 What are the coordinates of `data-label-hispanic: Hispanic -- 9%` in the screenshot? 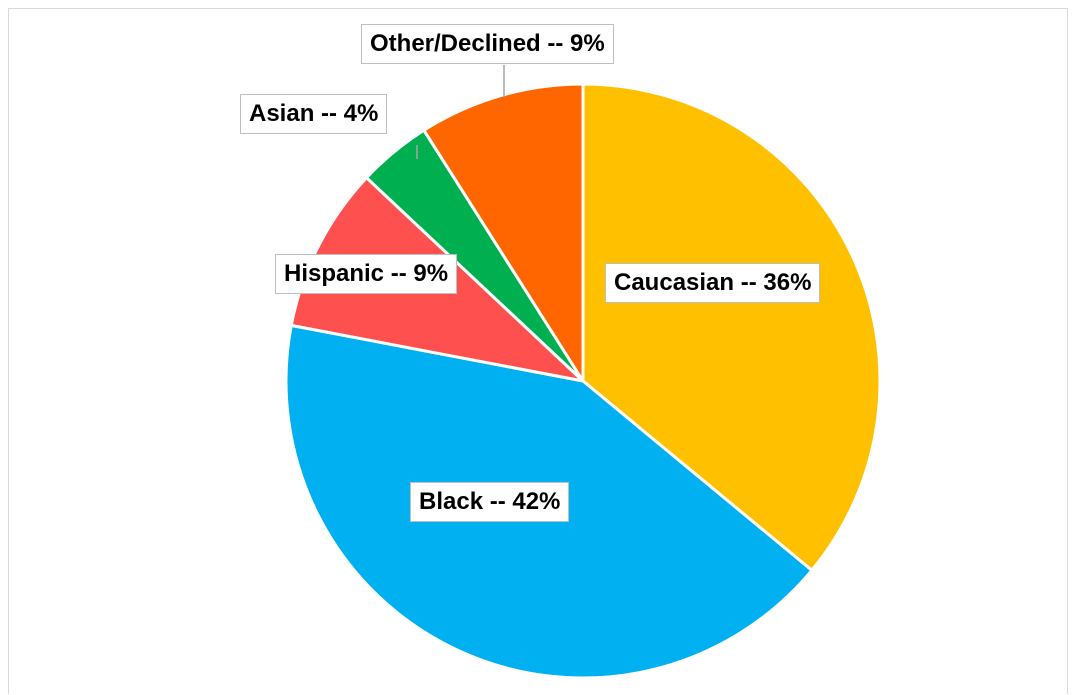 It's located at (366, 274).